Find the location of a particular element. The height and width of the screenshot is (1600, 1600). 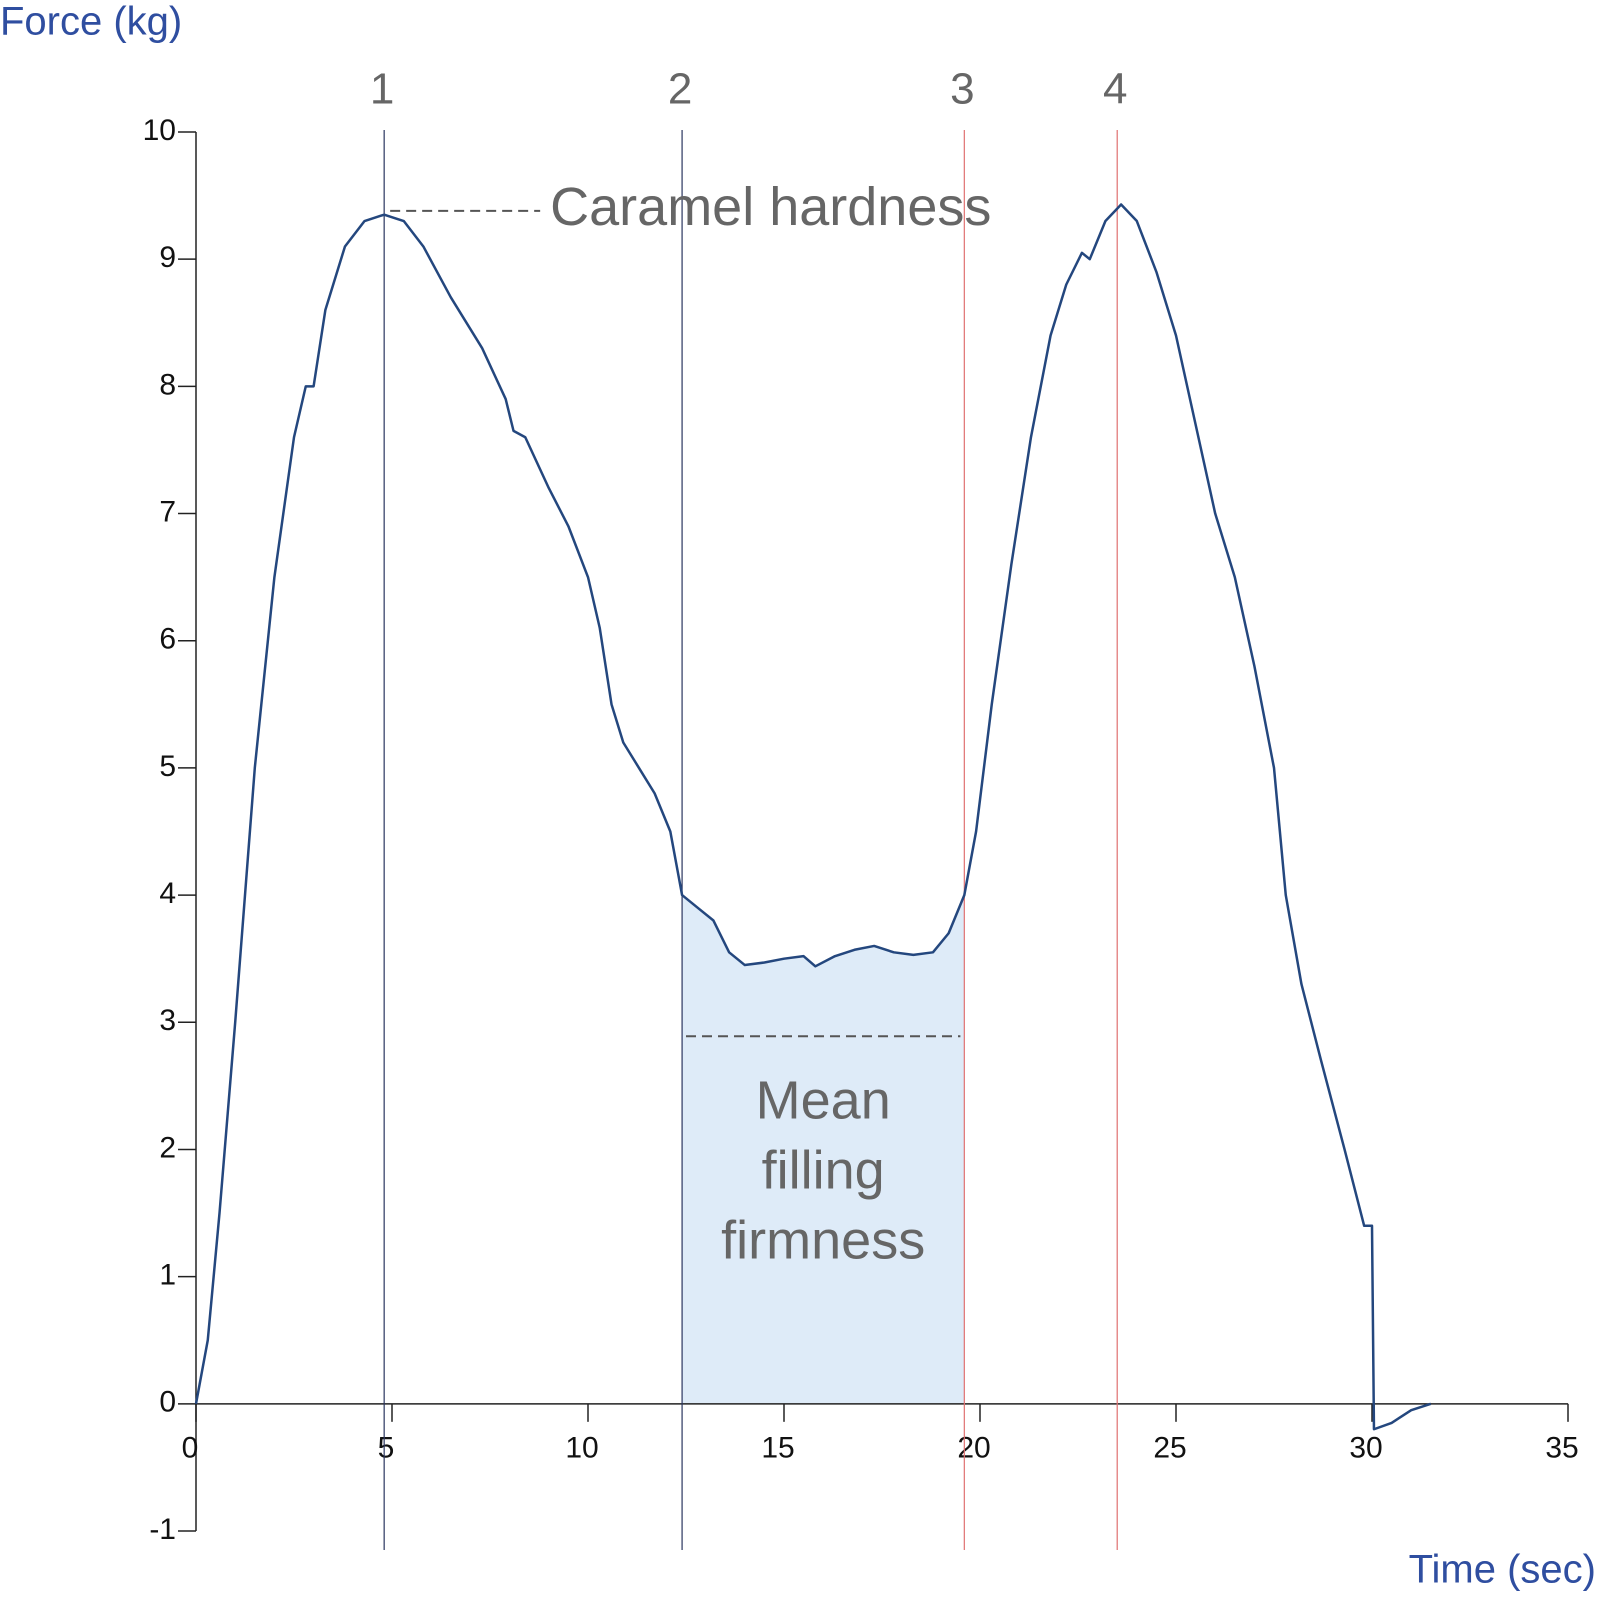

y-tick-label: 8 is located at coordinates (167, 384).